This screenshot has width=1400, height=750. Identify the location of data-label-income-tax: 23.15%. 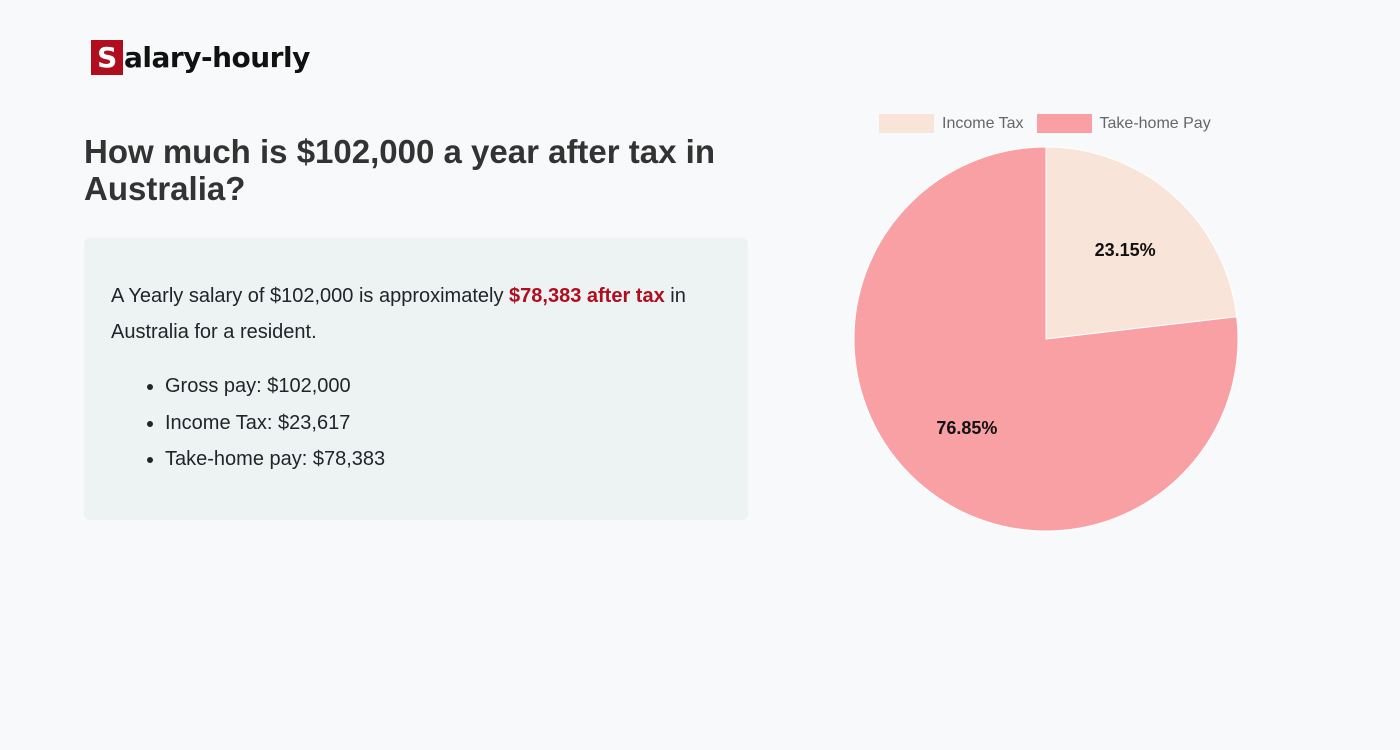
(1125, 250).